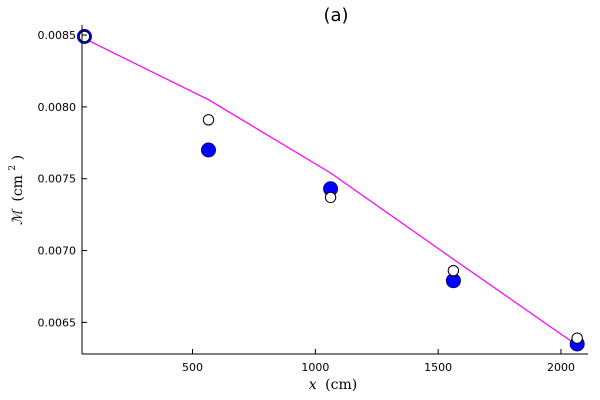 The width and height of the screenshot is (600, 400). I want to click on x-axis-label: x (cm), so click(333, 385).